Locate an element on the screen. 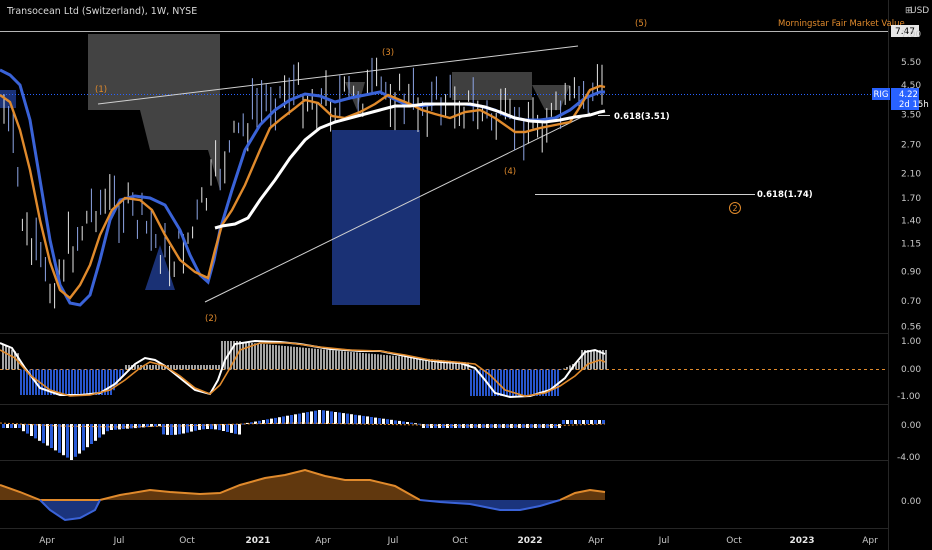  time-tick: Apr is located at coordinates (870, 541).